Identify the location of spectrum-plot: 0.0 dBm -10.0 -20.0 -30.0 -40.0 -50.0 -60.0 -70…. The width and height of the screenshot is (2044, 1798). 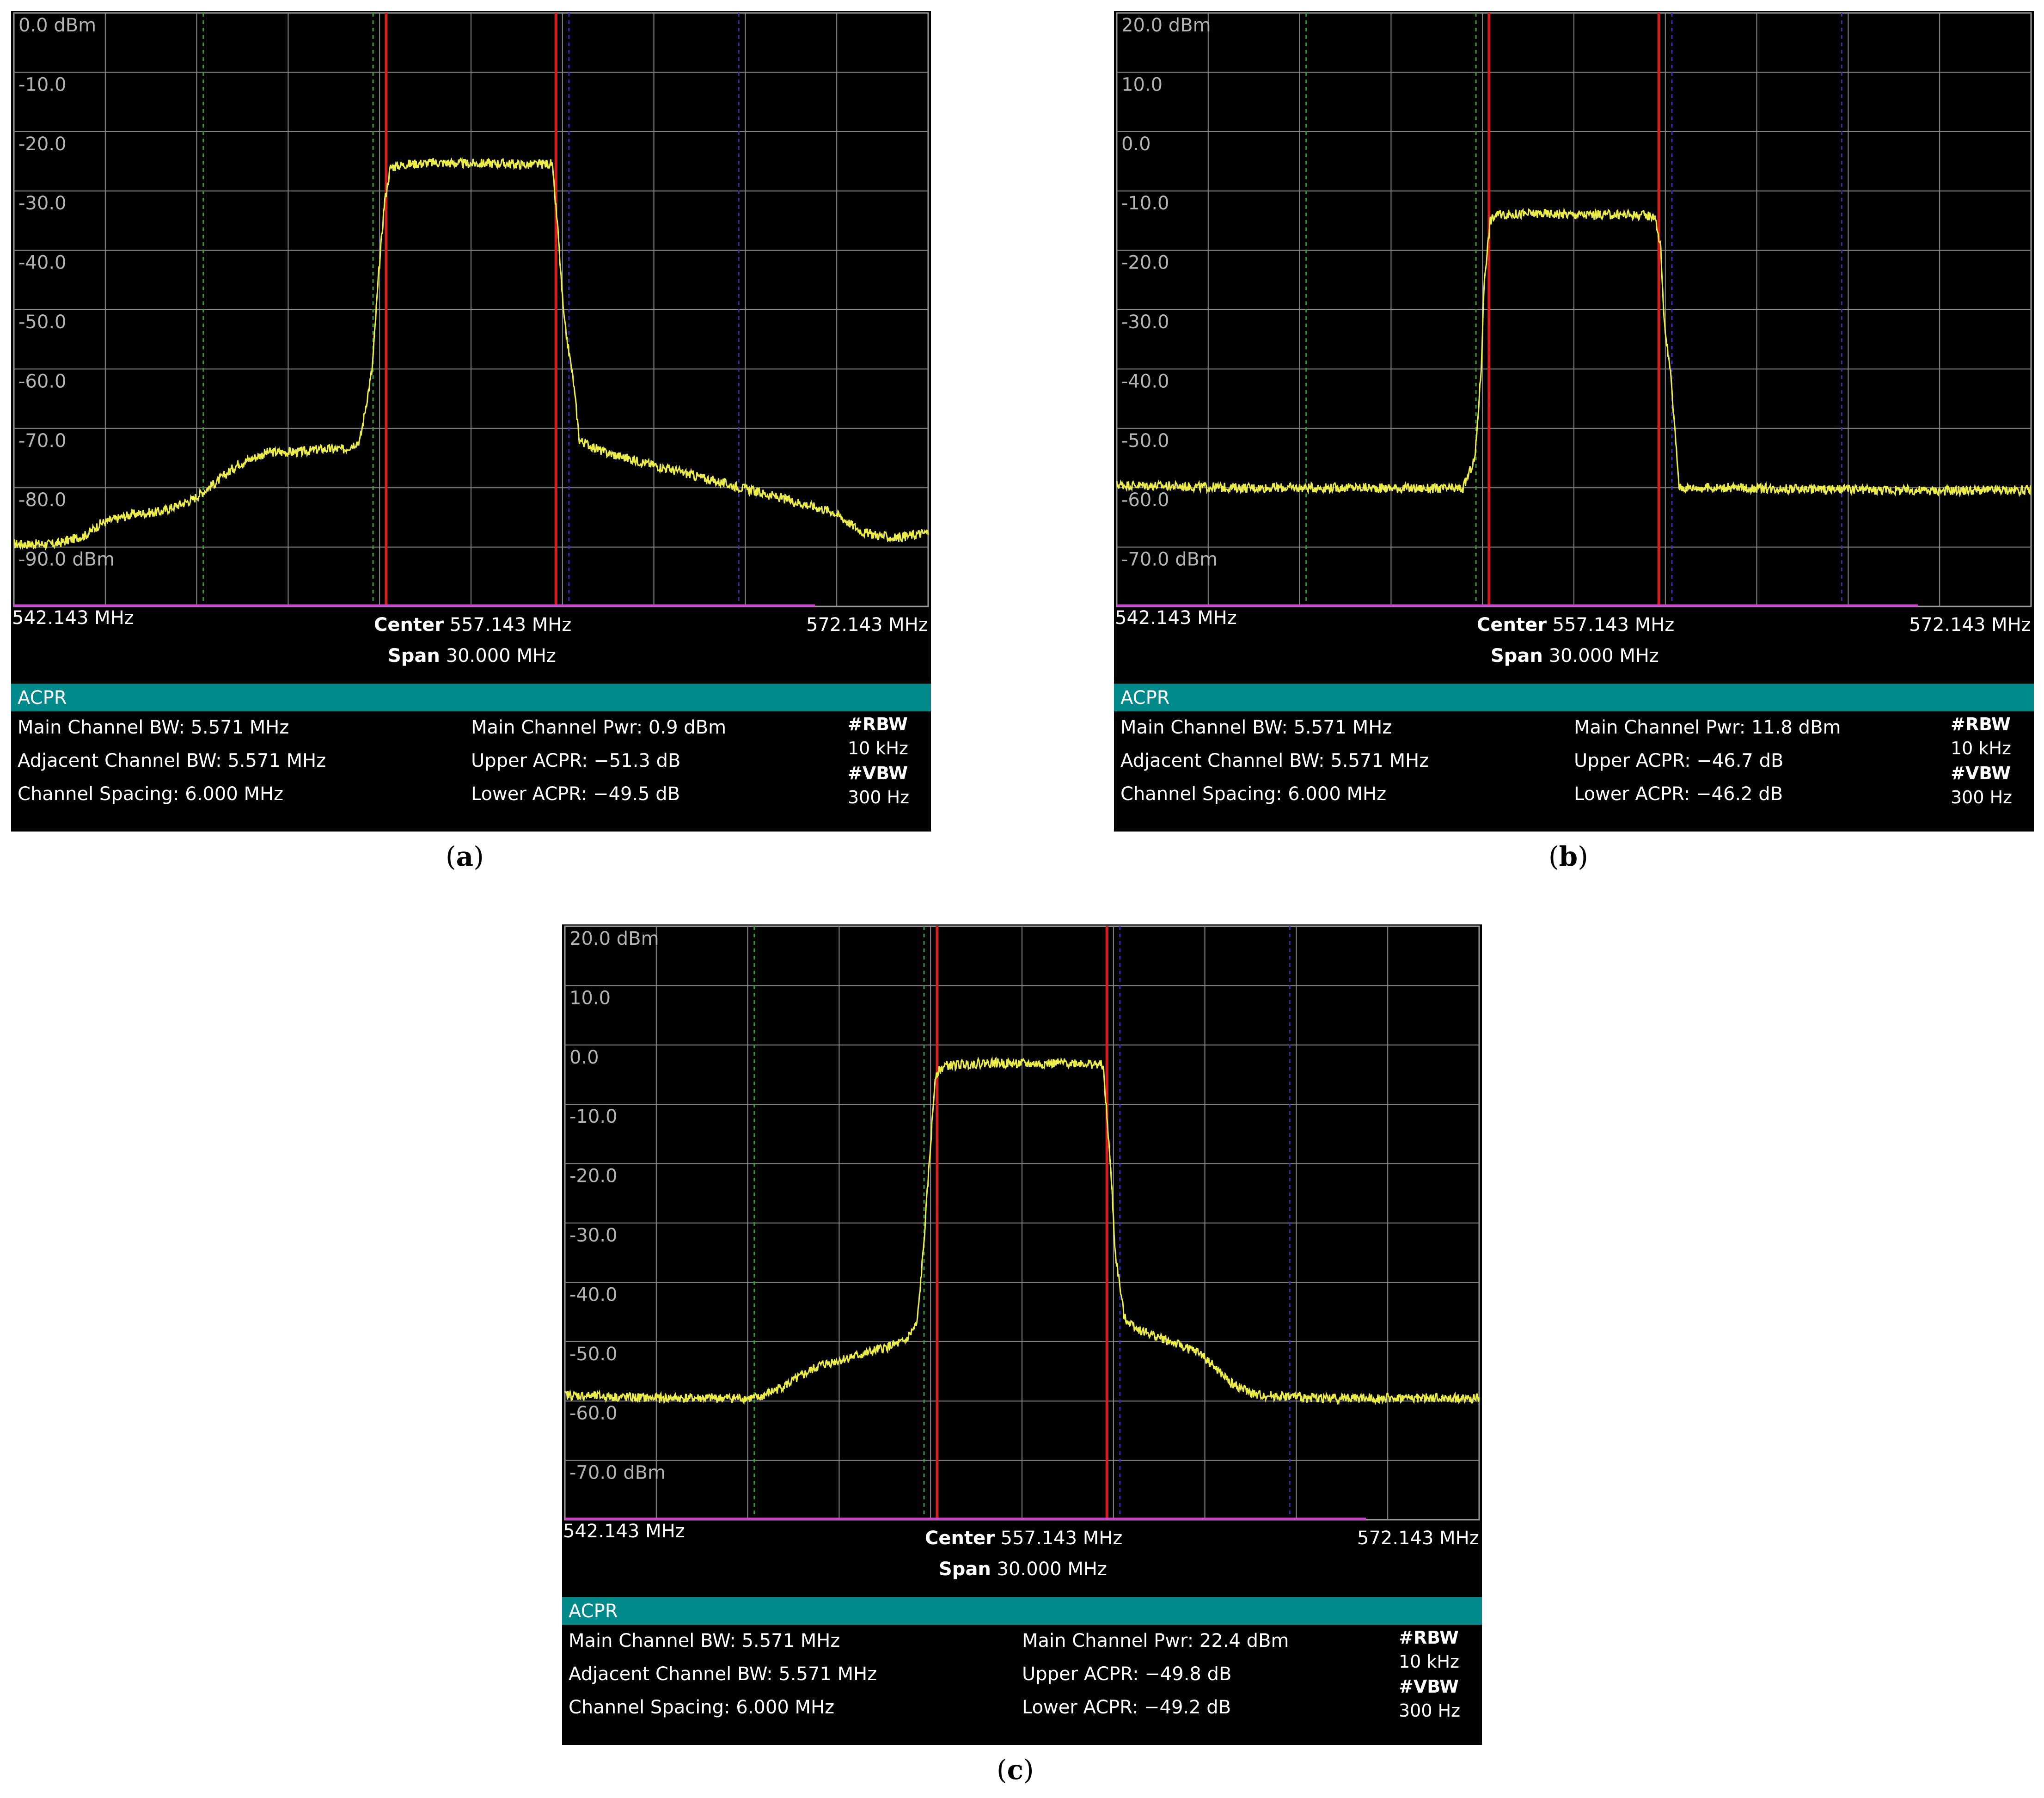
(471, 310).